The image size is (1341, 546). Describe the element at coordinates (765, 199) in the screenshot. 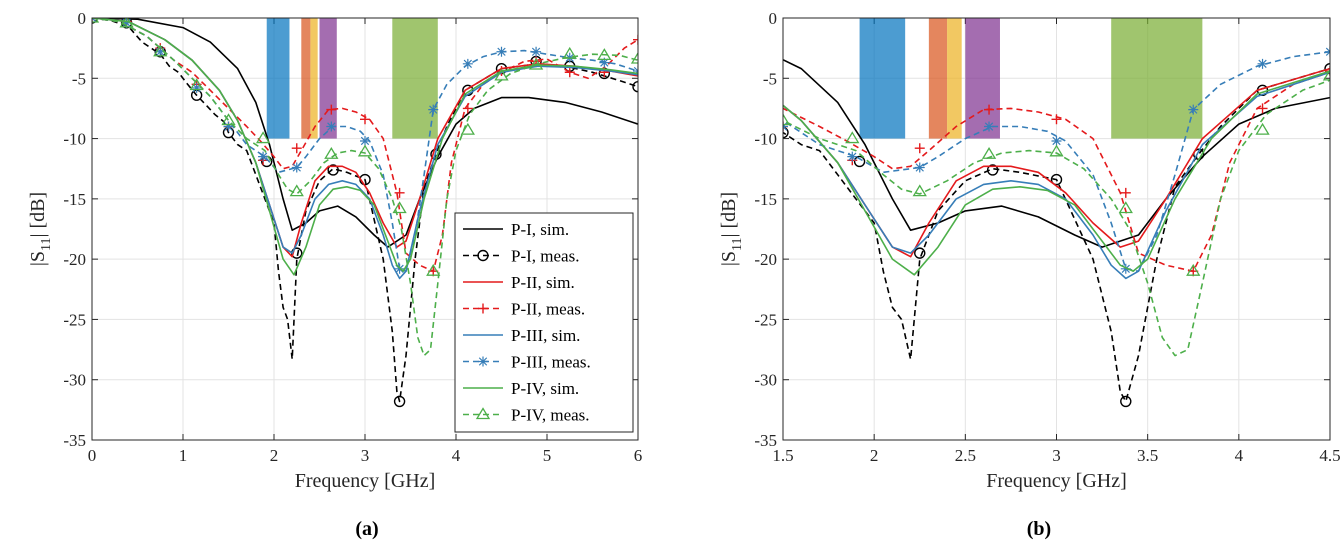

I see `y-tick-label: -15` at that location.